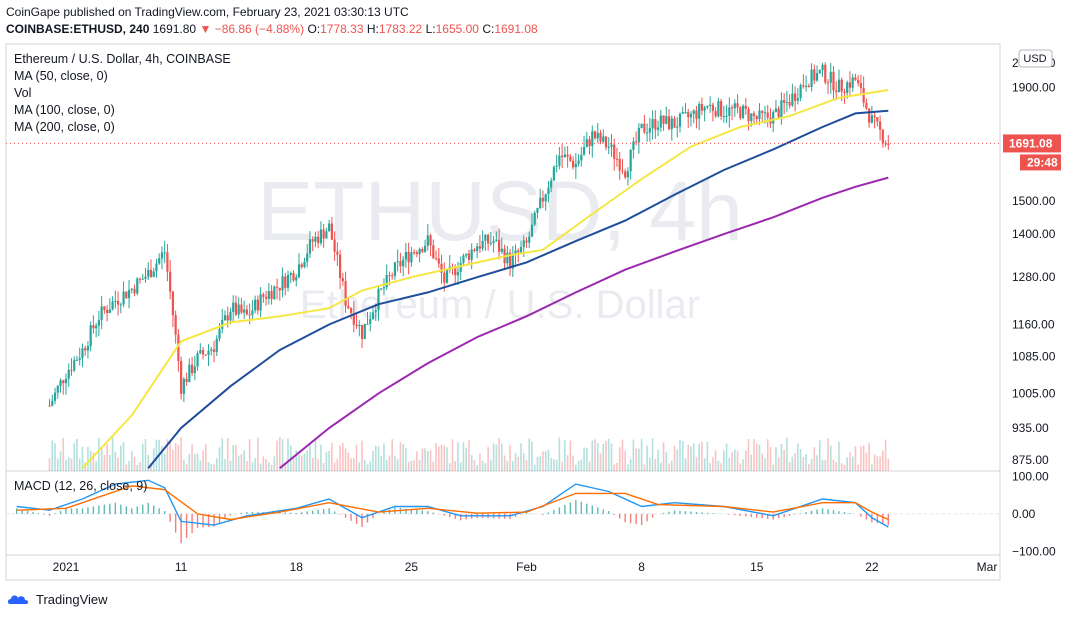  I want to click on tradingview-logo: TradingView, so click(57, 599).